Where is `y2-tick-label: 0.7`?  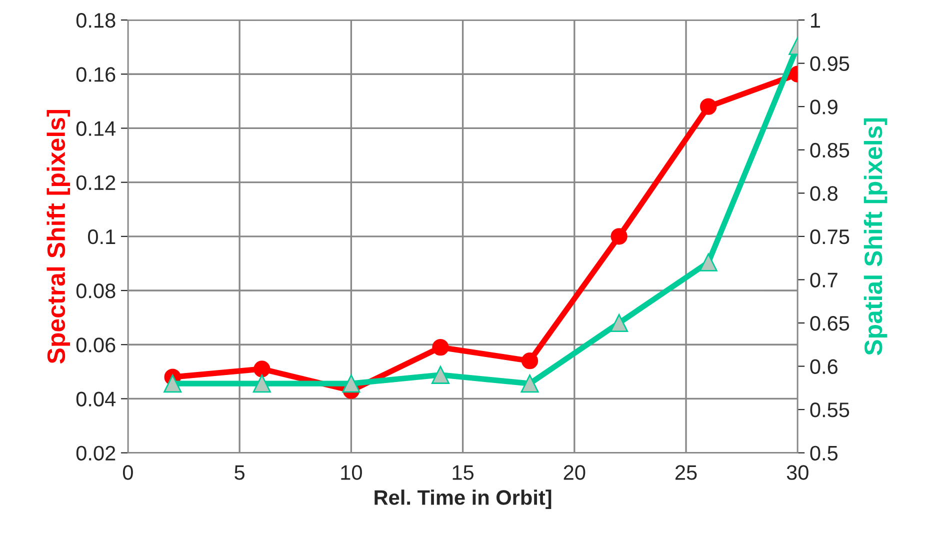
y2-tick-label: 0.7 is located at coordinates (824, 280).